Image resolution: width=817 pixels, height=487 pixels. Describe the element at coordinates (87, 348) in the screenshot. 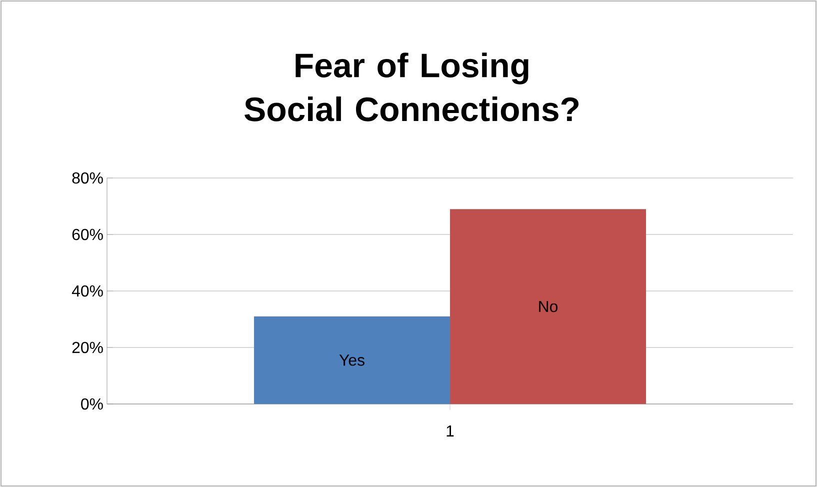

I see `y-tick-label: 20%` at that location.